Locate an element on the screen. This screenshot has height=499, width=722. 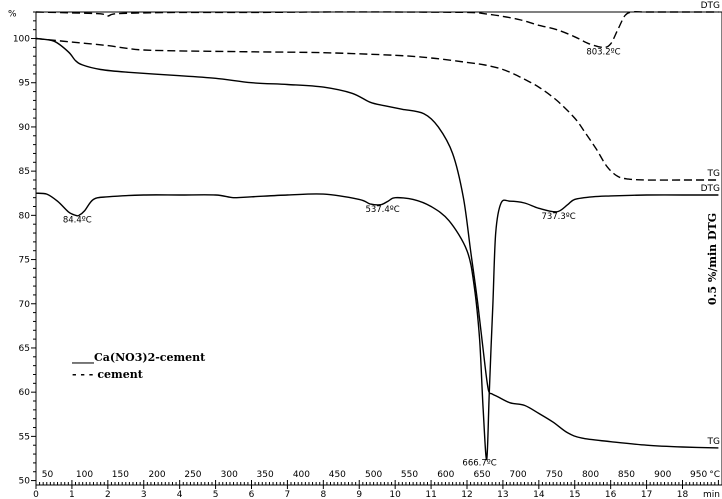
y-tick-label: 70 is located at coordinates (25, 305).